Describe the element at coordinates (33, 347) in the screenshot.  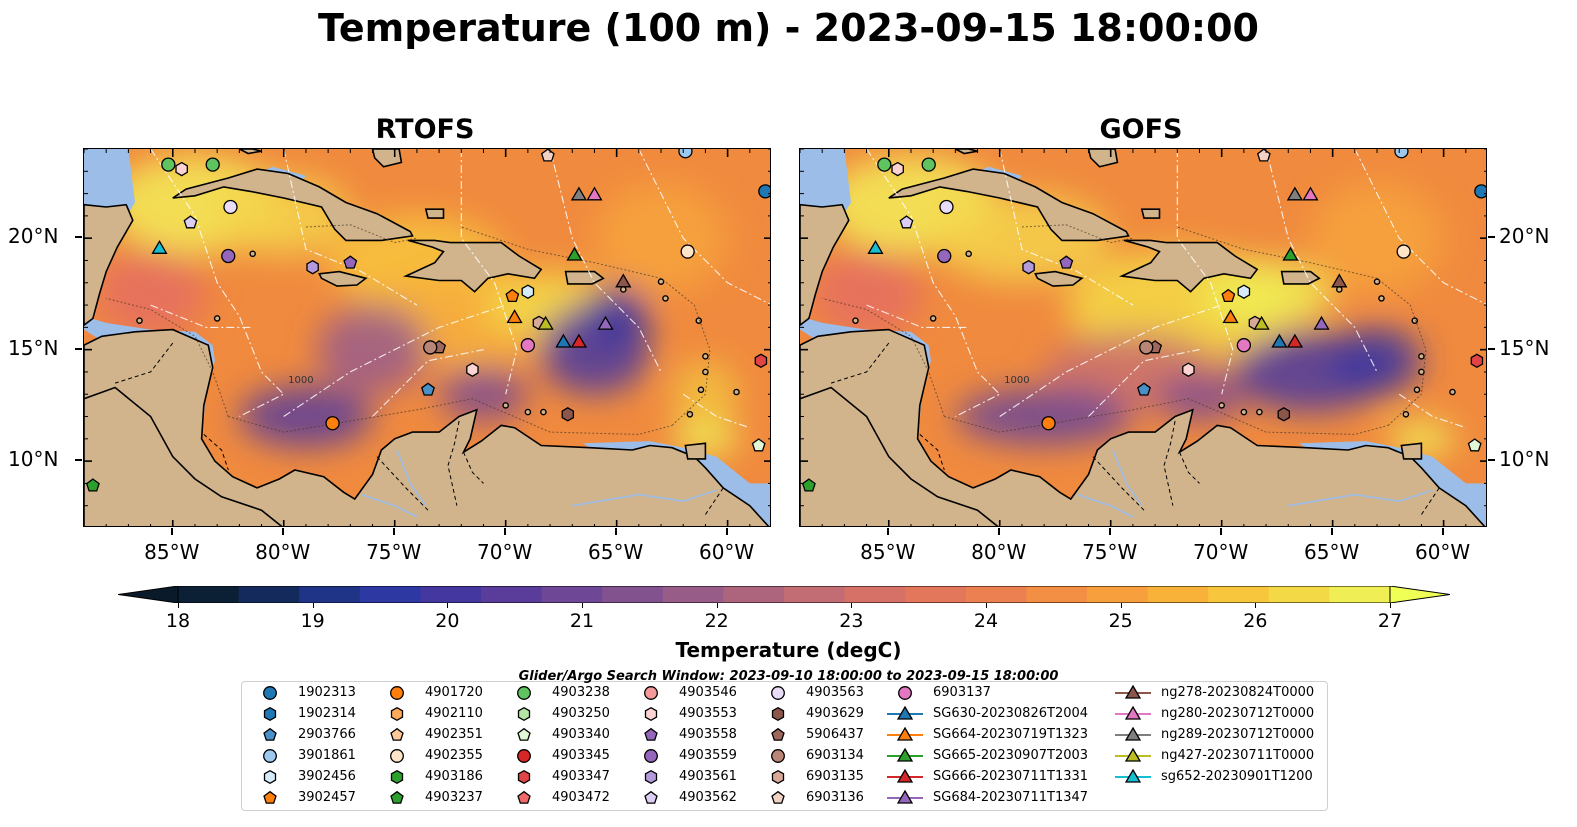
I see `y-tick-label: 15°N` at that location.